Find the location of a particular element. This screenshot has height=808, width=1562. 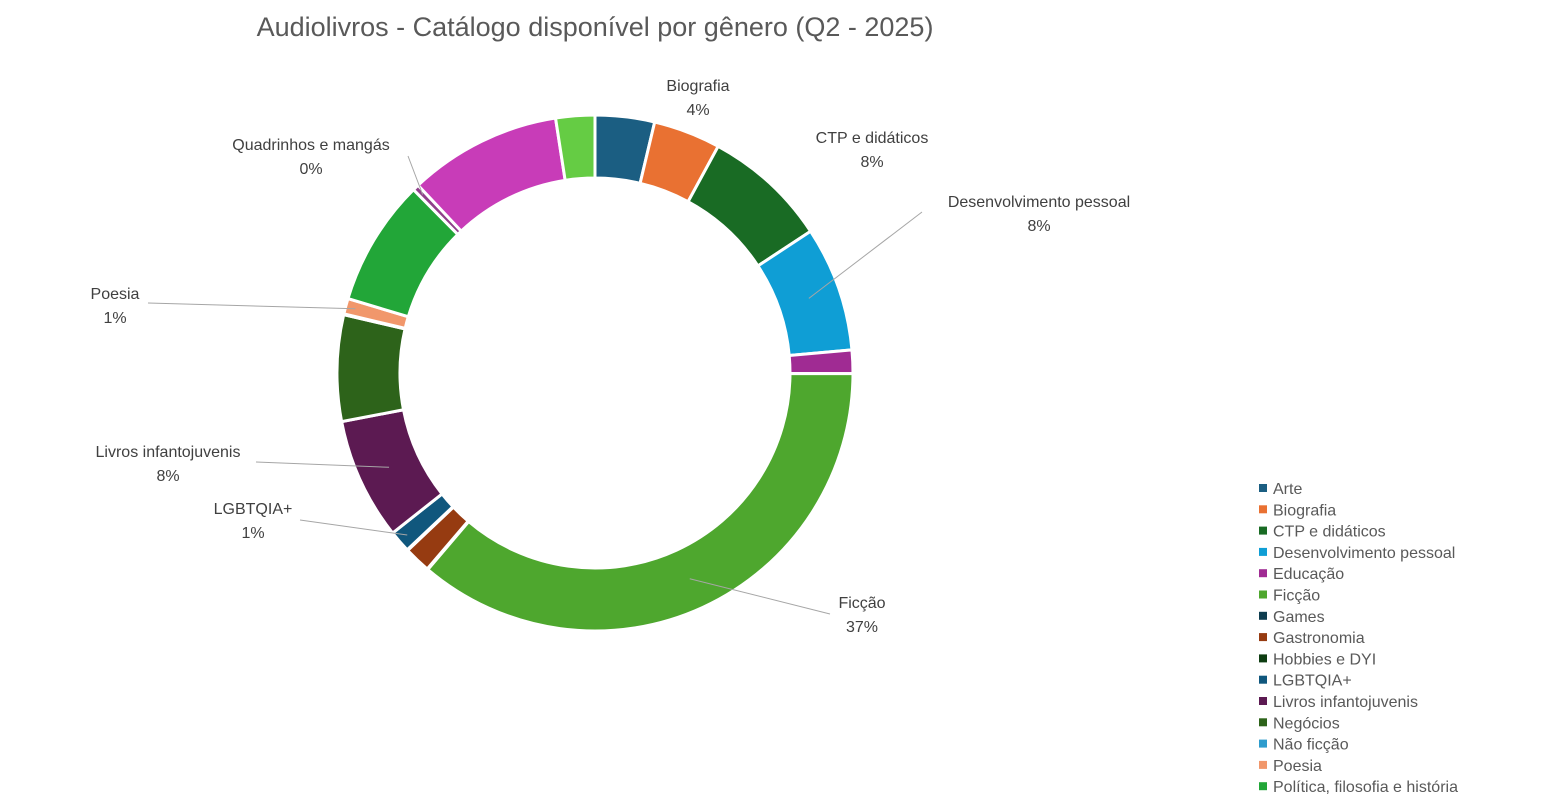

data-label-value-livros-infantojuvenis: 8% is located at coordinates (167, 476).